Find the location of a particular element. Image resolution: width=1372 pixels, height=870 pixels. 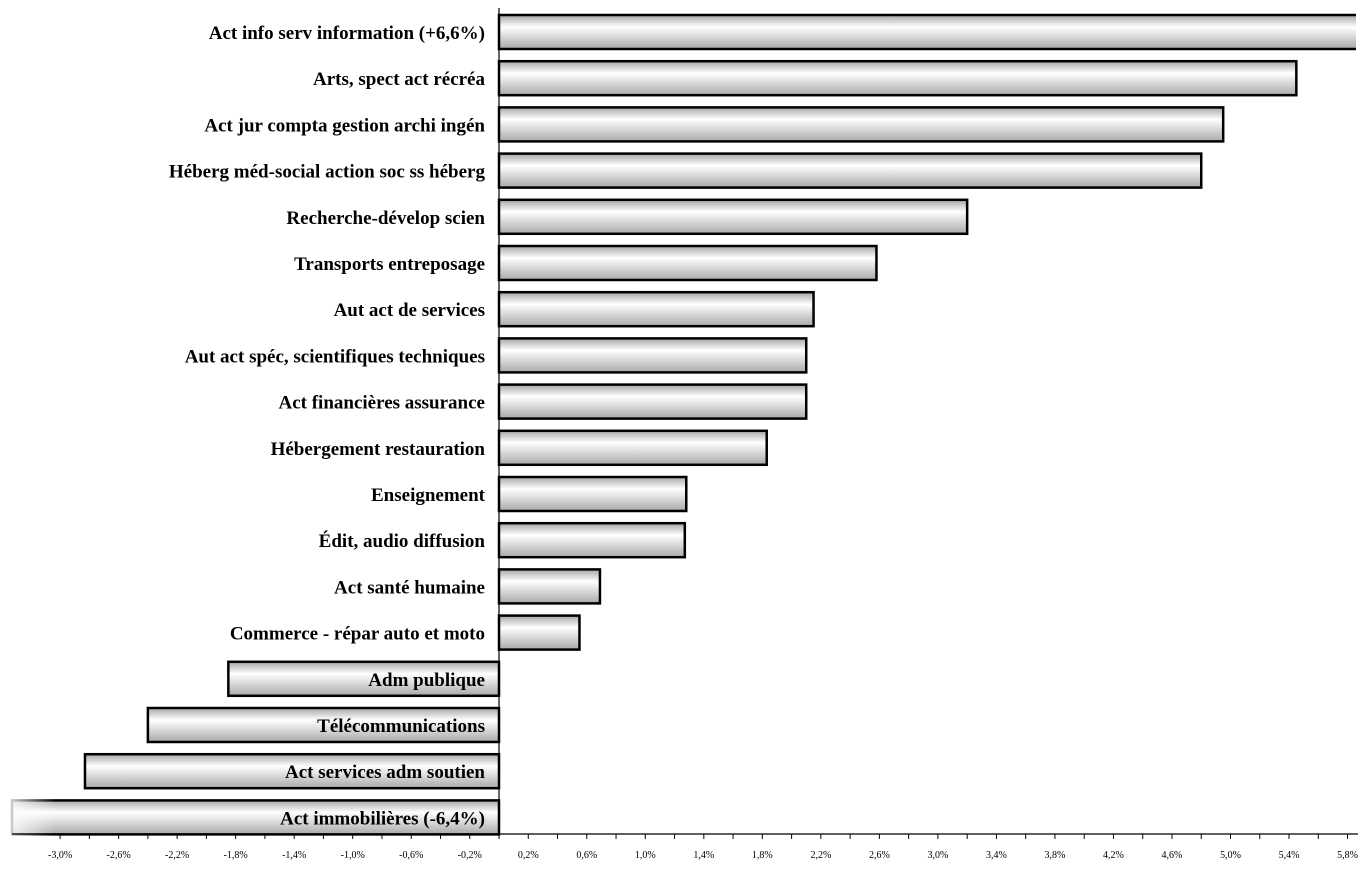

category-label: Édit, audio diffusion is located at coordinates (402, 541).